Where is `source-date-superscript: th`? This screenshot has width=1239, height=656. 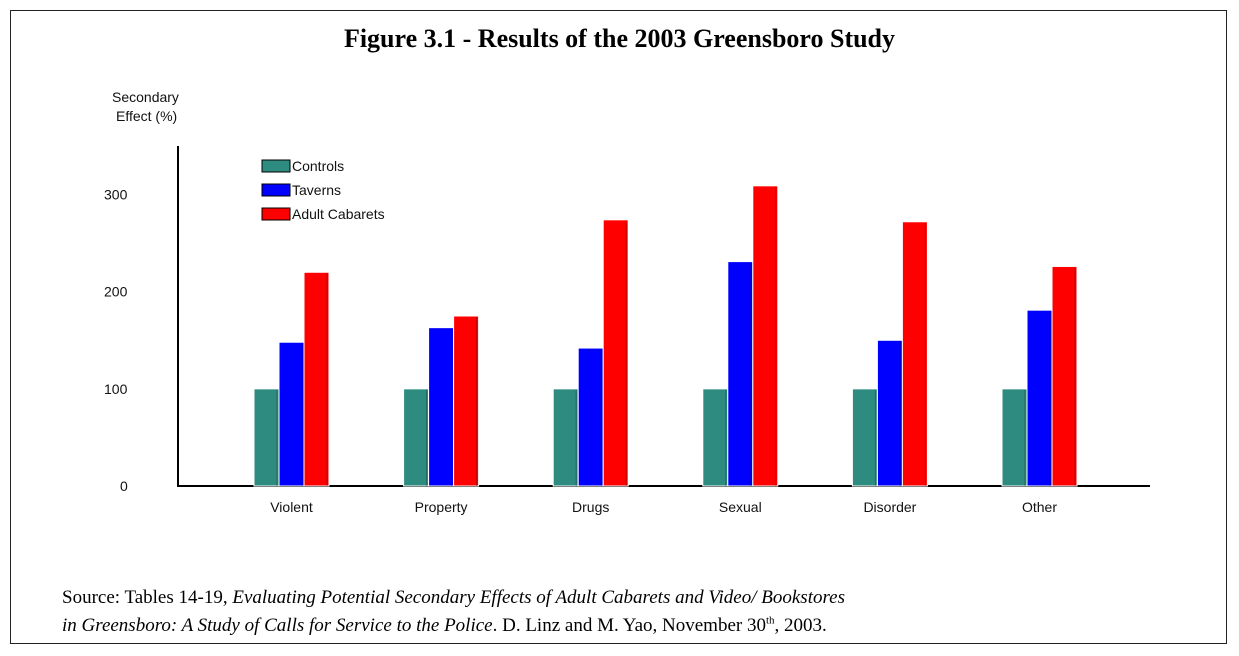 source-date-superscript: th is located at coordinates (770, 620).